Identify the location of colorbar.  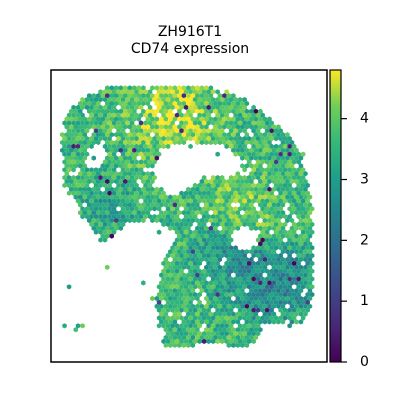
(335, 216).